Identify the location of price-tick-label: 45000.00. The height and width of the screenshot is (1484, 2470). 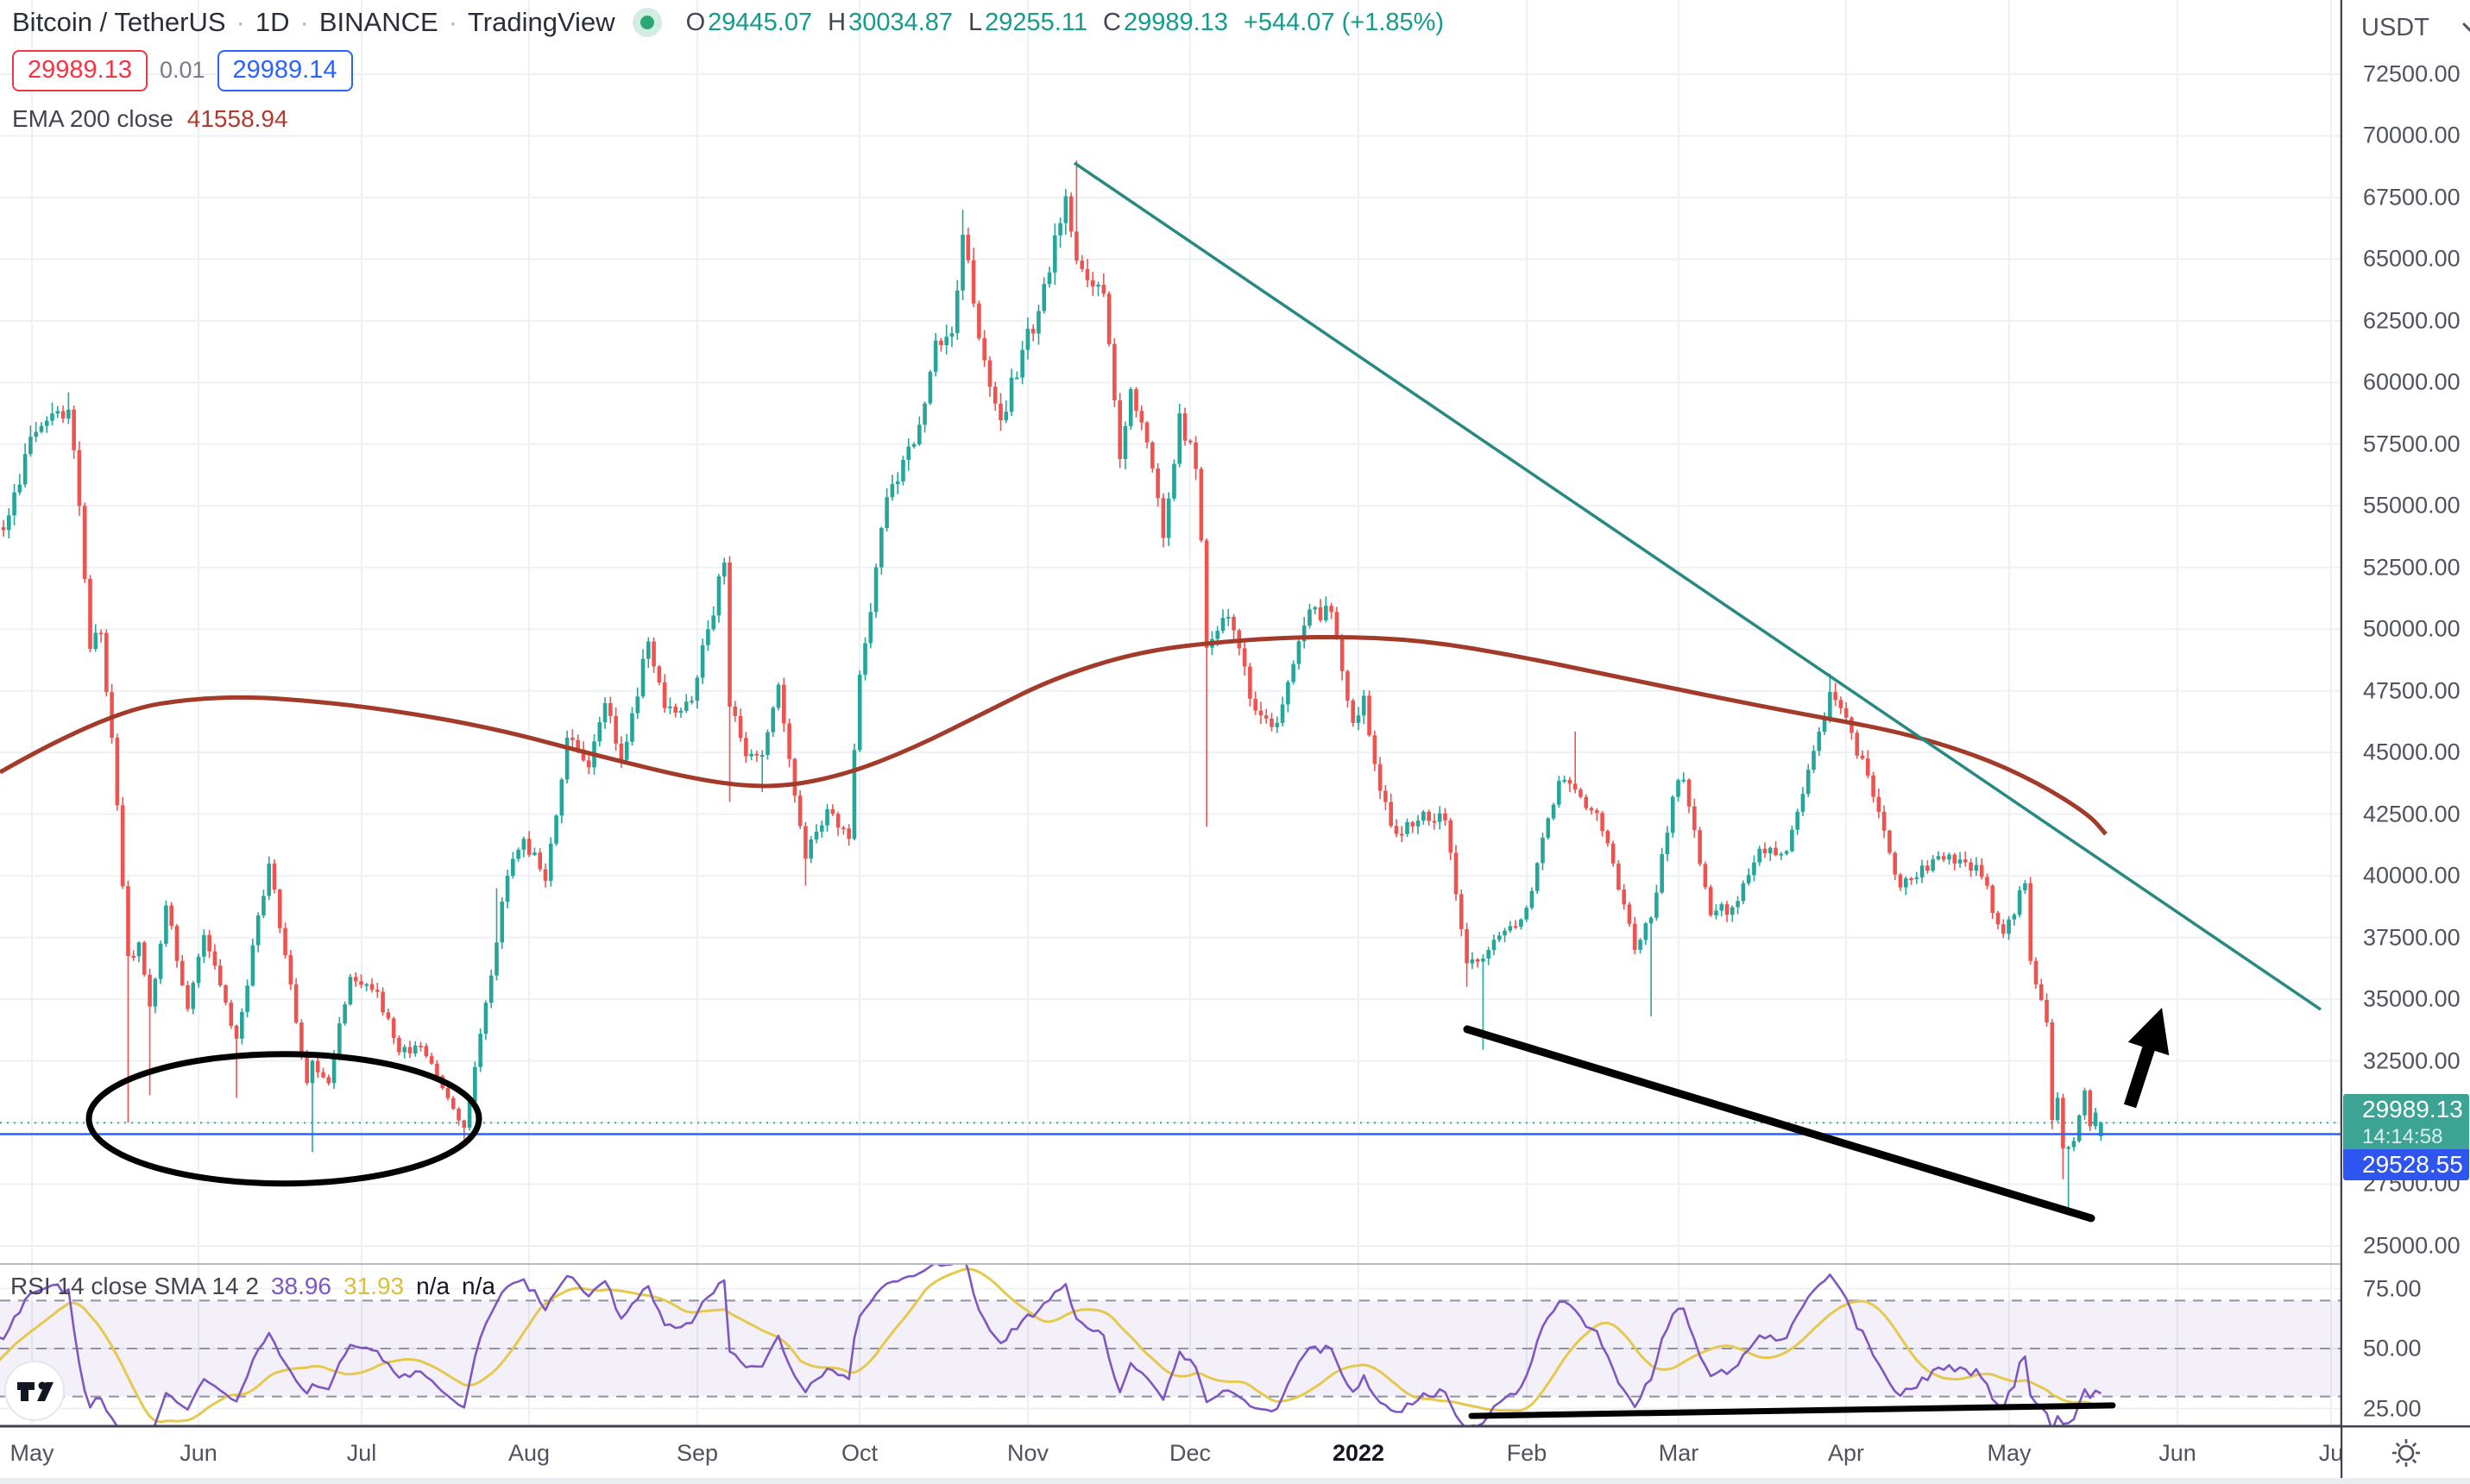
(2412, 752).